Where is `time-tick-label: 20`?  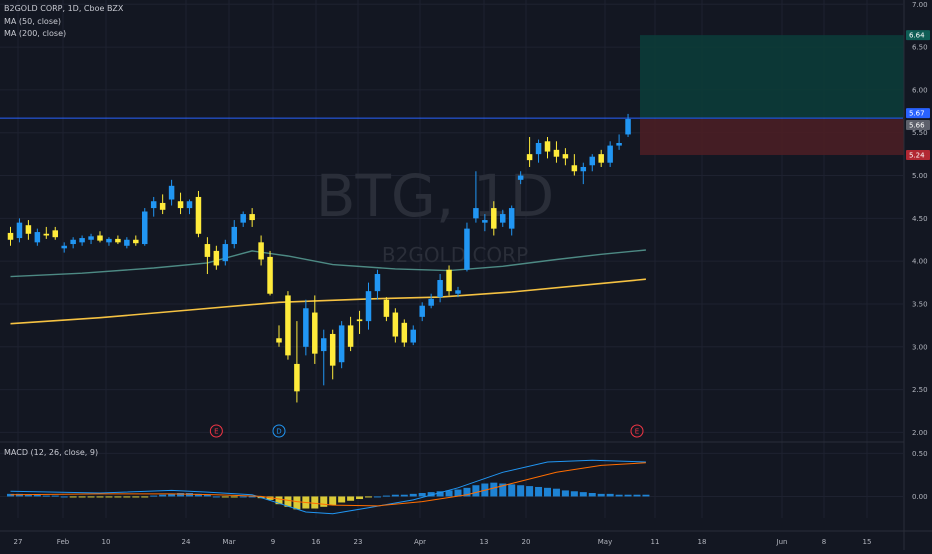 time-tick-label: 20 is located at coordinates (526, 542).